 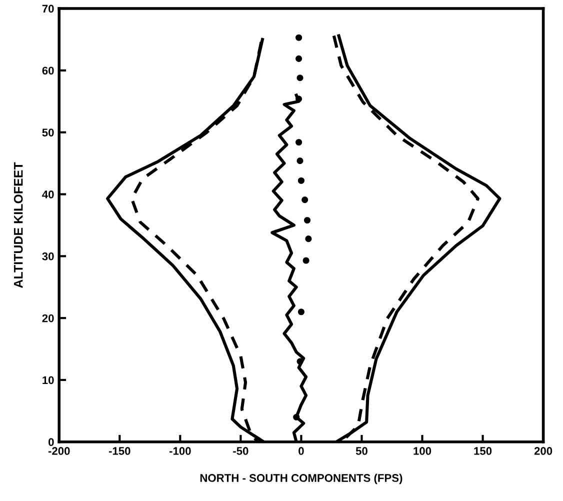 What do you see at coordinates (483, 451) in the screenshot?
I see `x-tick-label: 150` at bounding box center [483, 451].